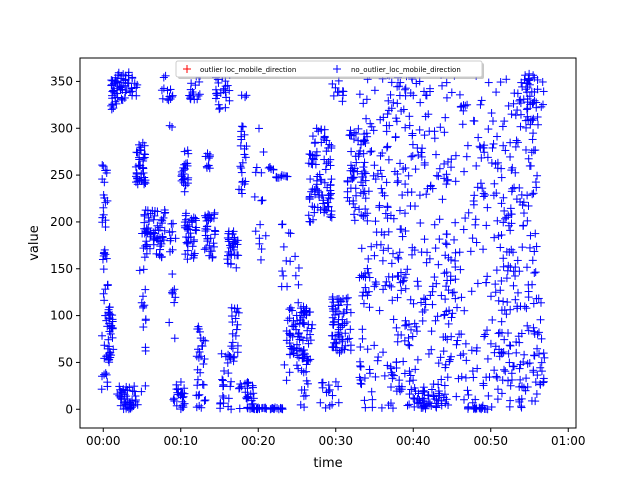  I want to click on y-tick-label: 350, so click(61, 81).